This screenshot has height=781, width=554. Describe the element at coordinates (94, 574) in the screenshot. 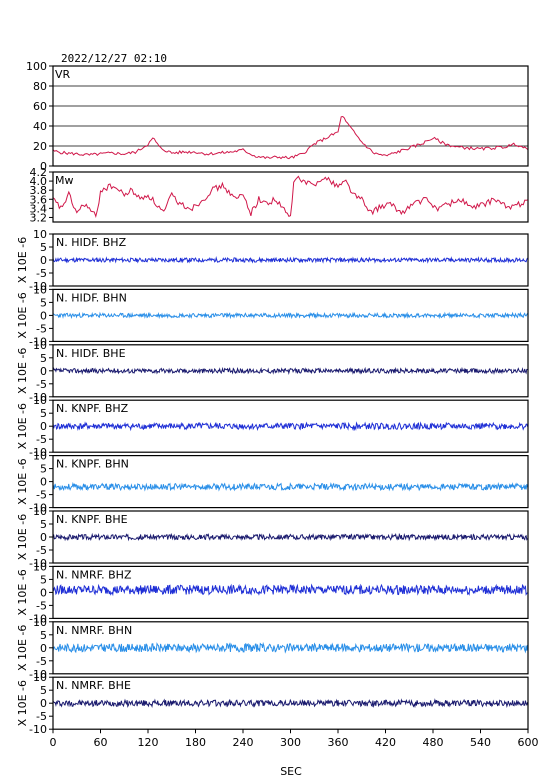

I see `trace-name-label: N. NMRF. BHZ` at that location.